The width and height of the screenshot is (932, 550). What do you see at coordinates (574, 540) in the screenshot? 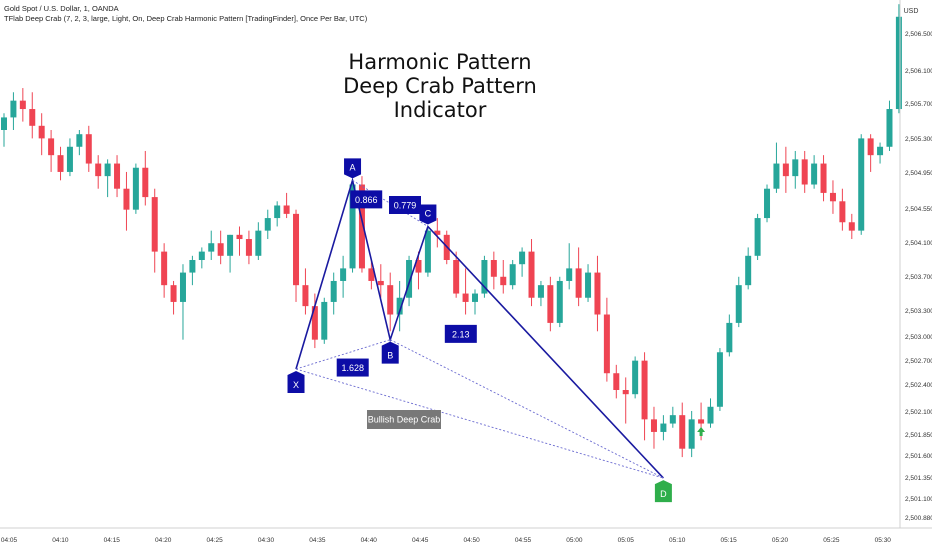
I see `x-tick-label: 05:00` at bounding box center [574, 540].